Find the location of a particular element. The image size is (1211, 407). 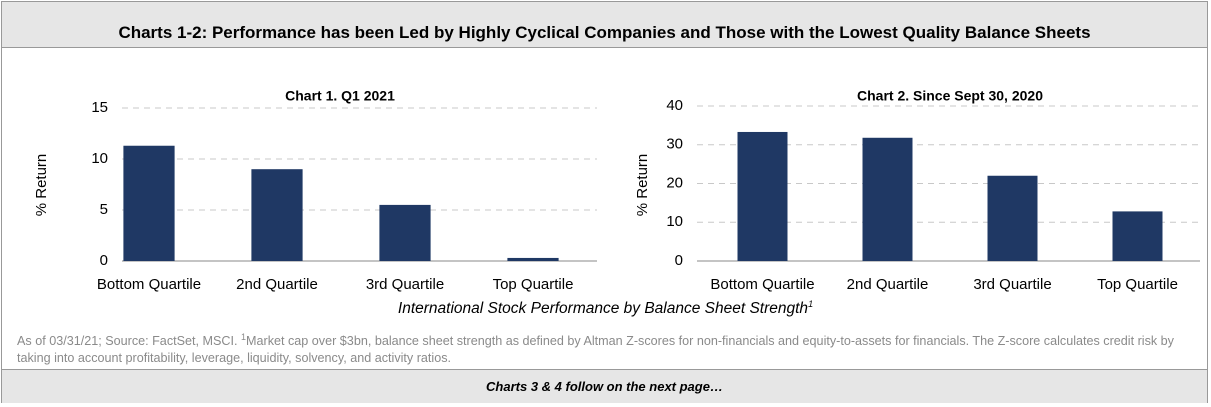

y-tick-label: 30 is located at coordinates (674, 144).